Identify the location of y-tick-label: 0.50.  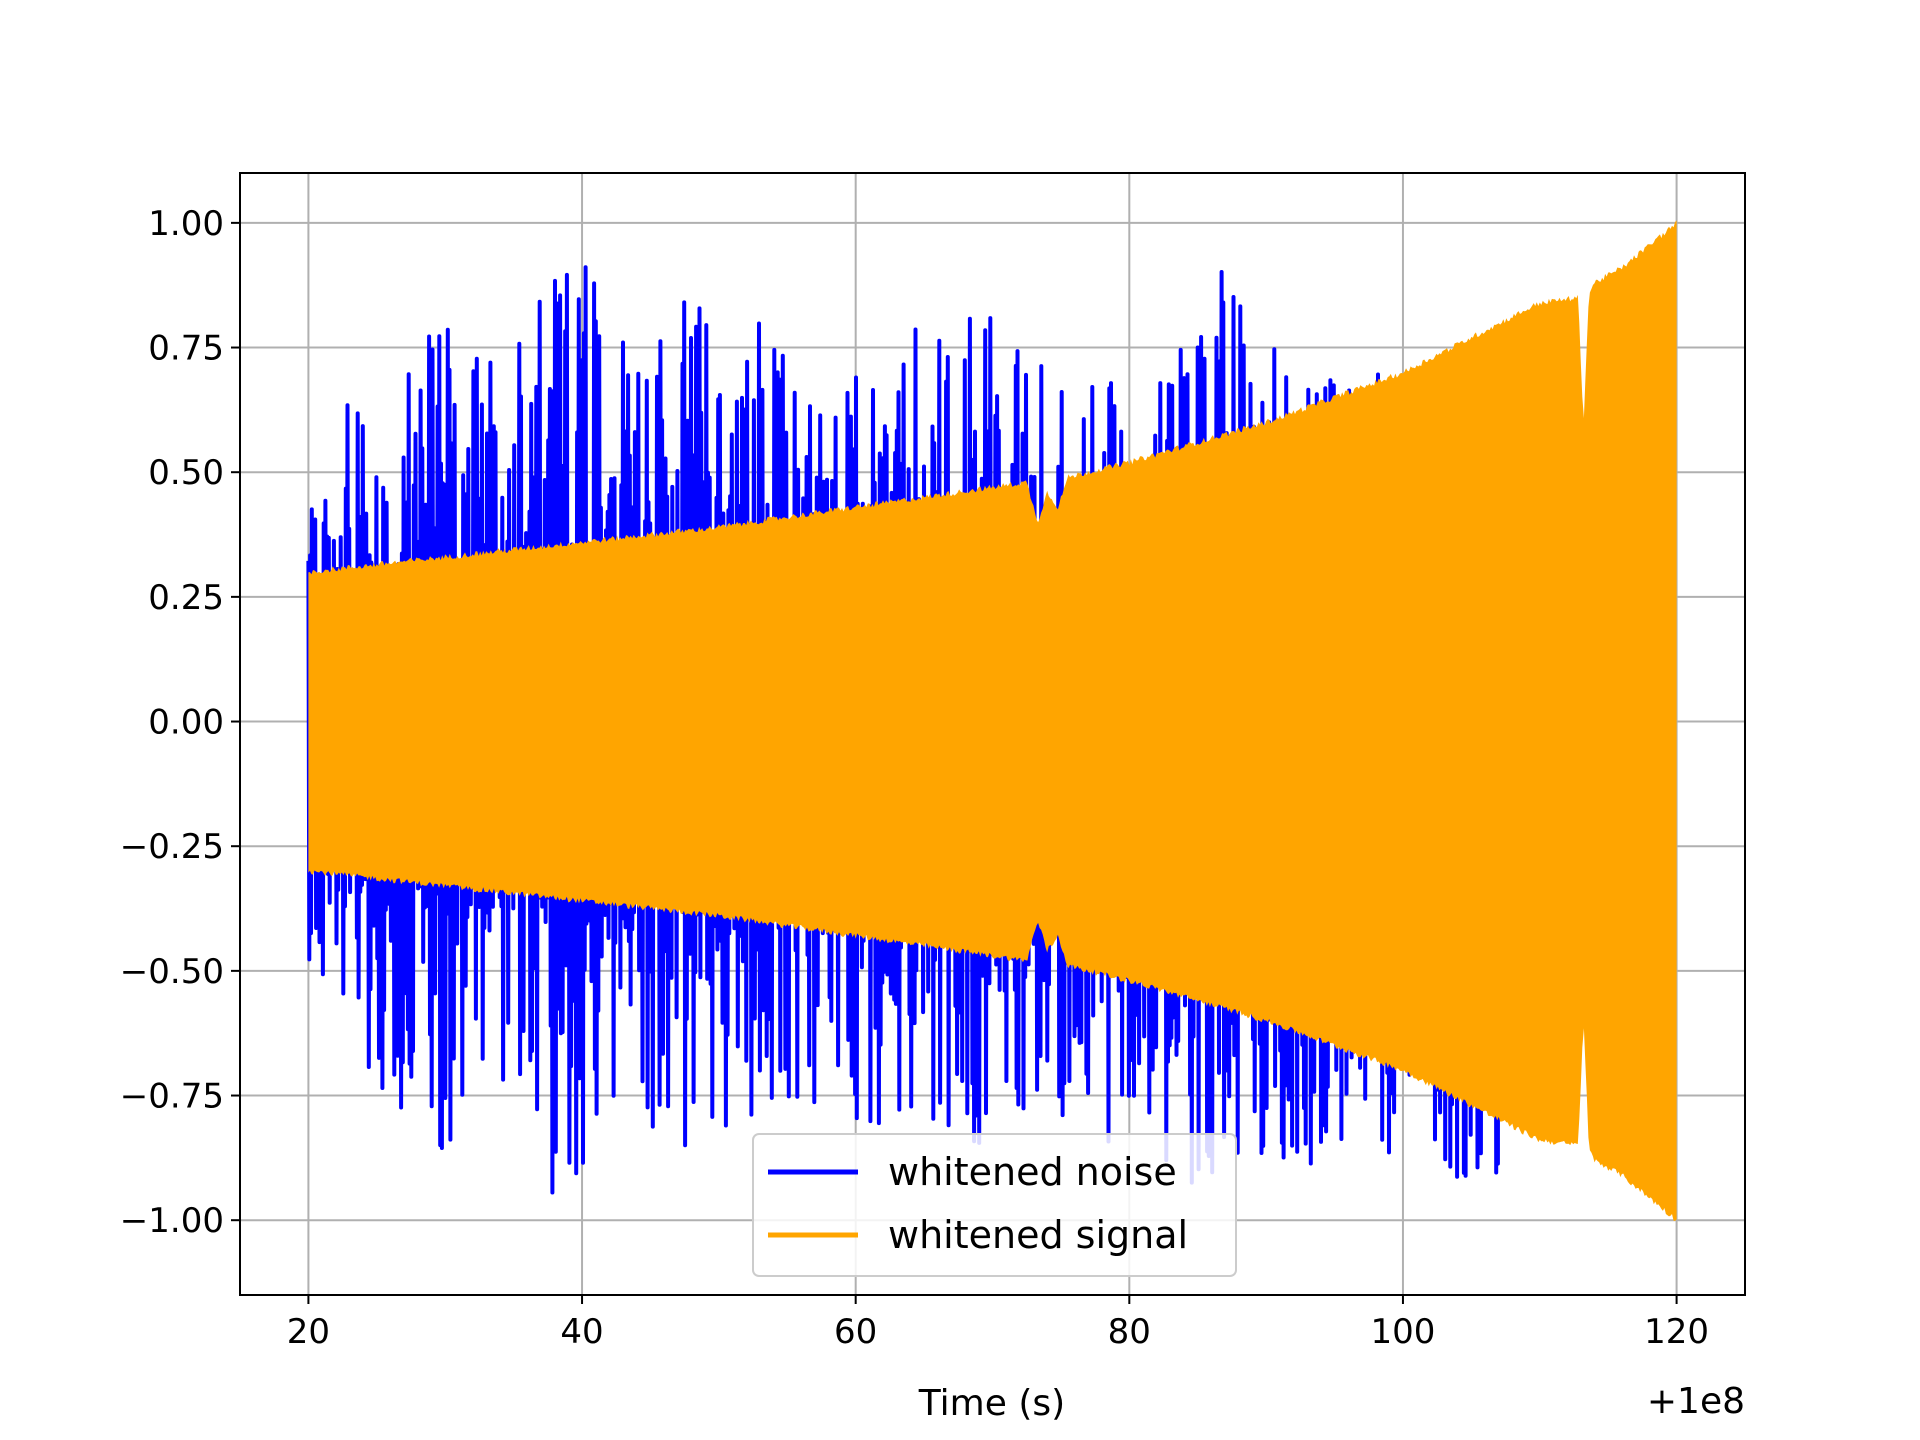
(186, 473).